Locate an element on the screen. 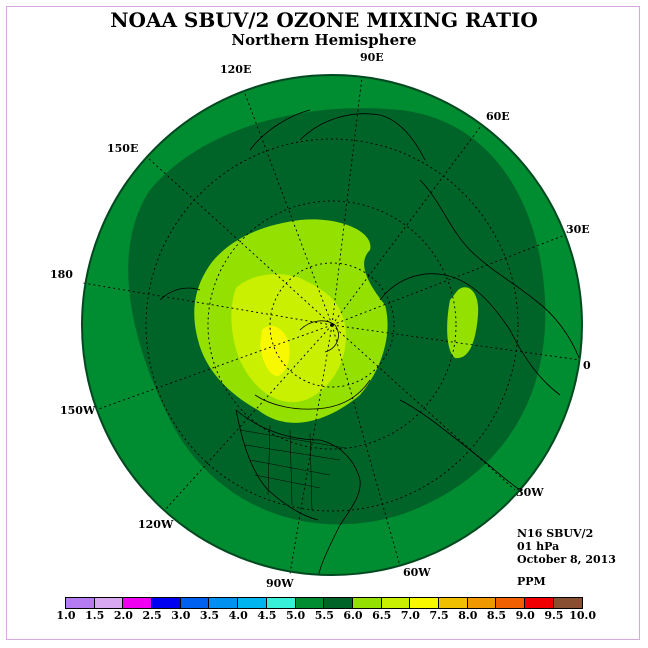 The image size is (648, 648). colorbar-tick-label: 5.0 is located at coordinates (296, 615).